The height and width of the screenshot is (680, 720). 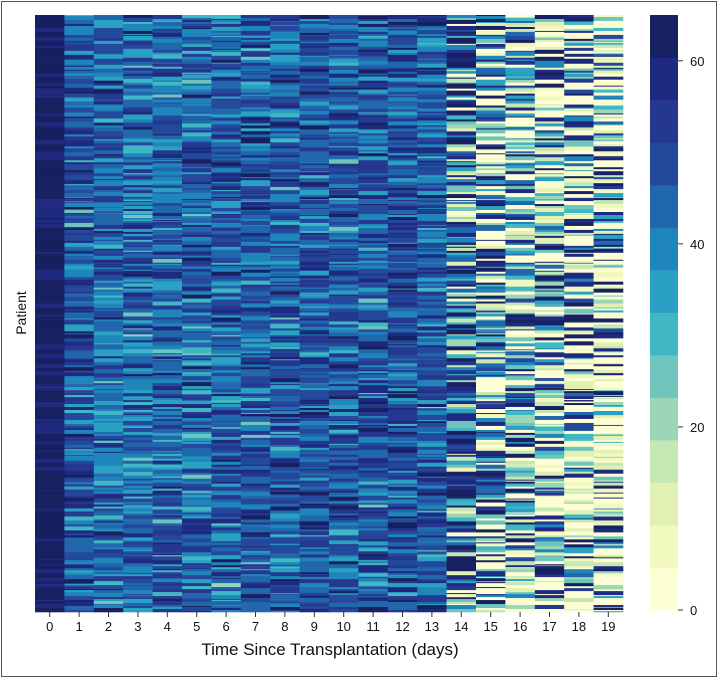 What do you see at coordinates (608, 626) in the screenshot?
I see `x-tick-label: 19` at bounding box center [608, 626].